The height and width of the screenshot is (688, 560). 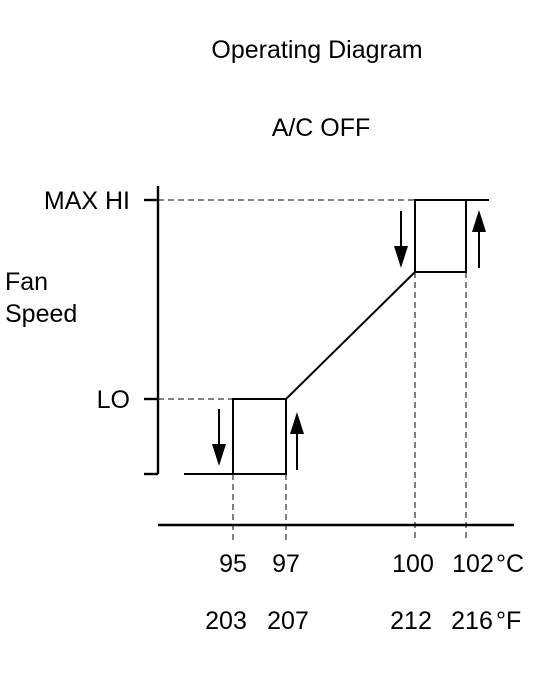 What do you see at coordinates (87, 201) in the screenshot?
I see `level-label-max-hi: MAX HI` at bounding box center [87, 201].